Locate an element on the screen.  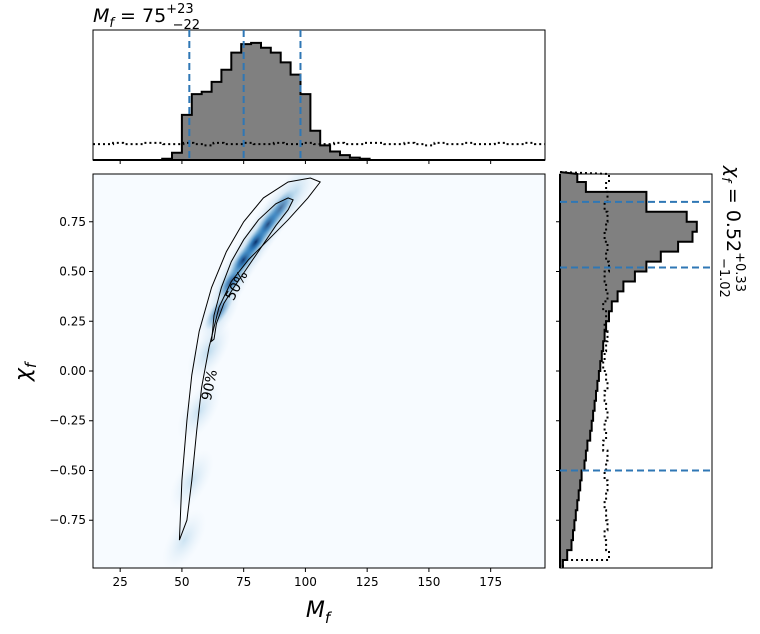
mass-title-base: M is located at coordinates (101, 16).